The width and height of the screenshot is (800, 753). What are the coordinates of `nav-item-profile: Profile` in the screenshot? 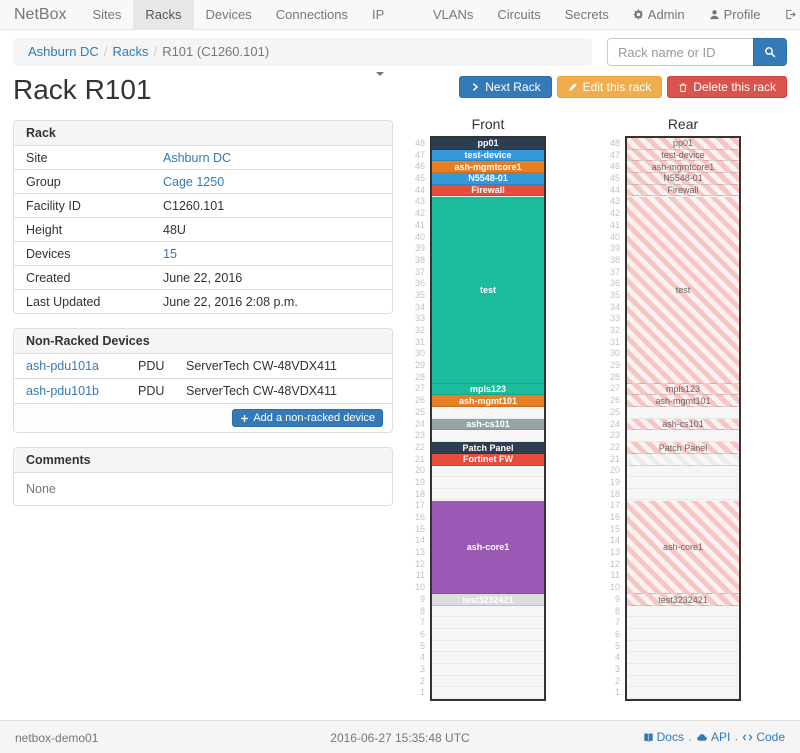 It's located at (735, 14).